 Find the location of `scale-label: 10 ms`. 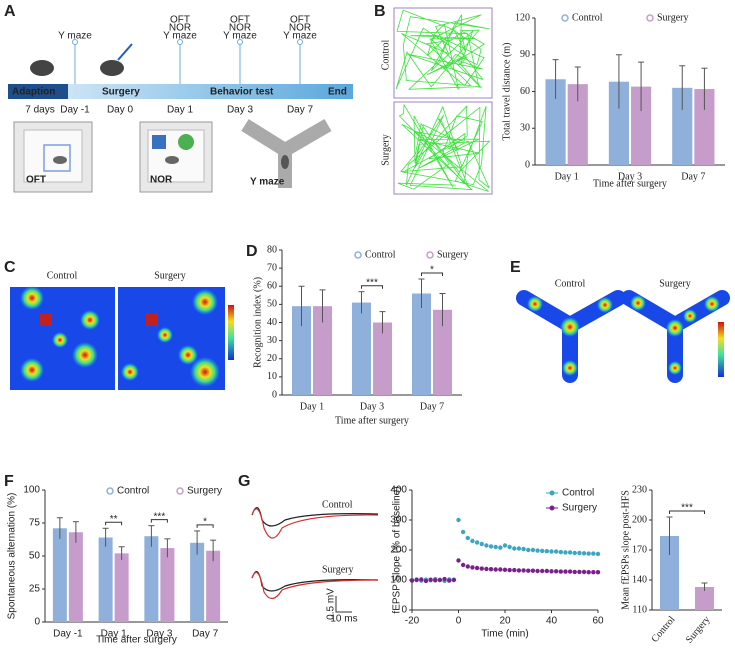

scale-label: 10 ms is located at coordinates (343, 619).